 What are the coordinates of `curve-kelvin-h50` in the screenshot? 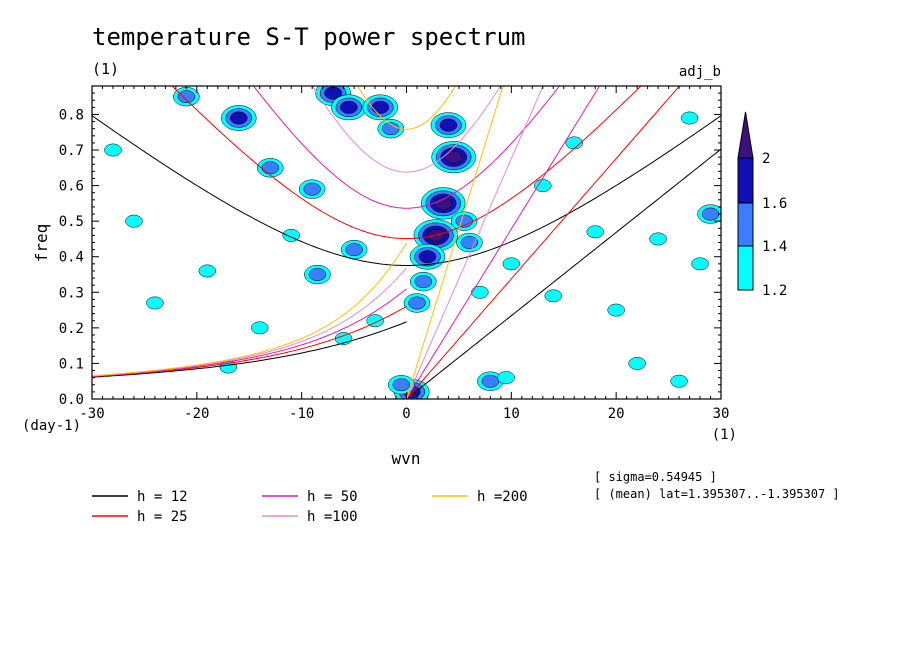 It's located at (503, 242).